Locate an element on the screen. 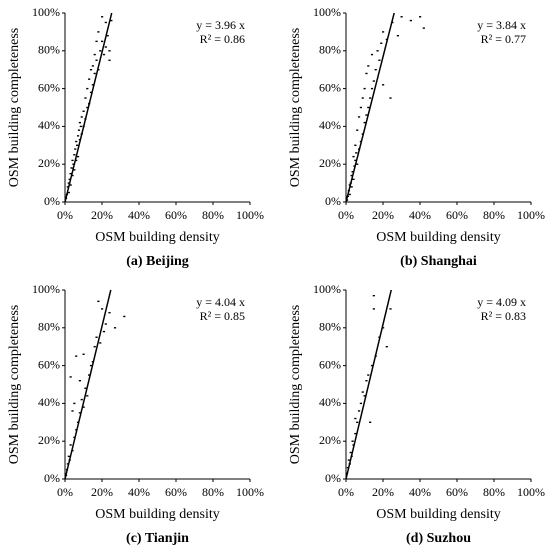  y-tick-label: 40% is located at coordinates (49, 402).